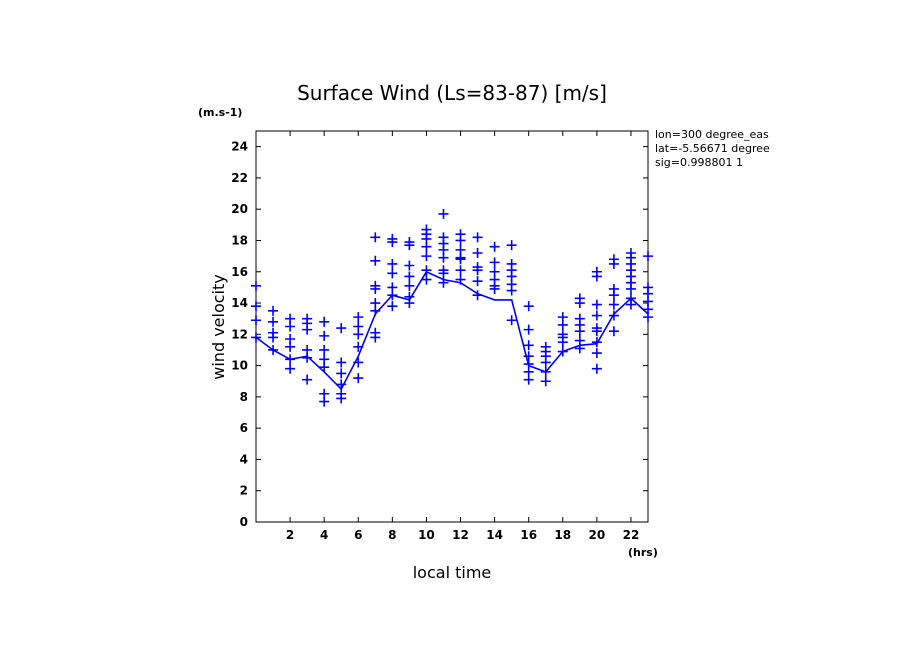  What do you see at coordinates (239, 147) in the screenshot?
I see `y-tick-label: 24` at bounding box center [239, 147].